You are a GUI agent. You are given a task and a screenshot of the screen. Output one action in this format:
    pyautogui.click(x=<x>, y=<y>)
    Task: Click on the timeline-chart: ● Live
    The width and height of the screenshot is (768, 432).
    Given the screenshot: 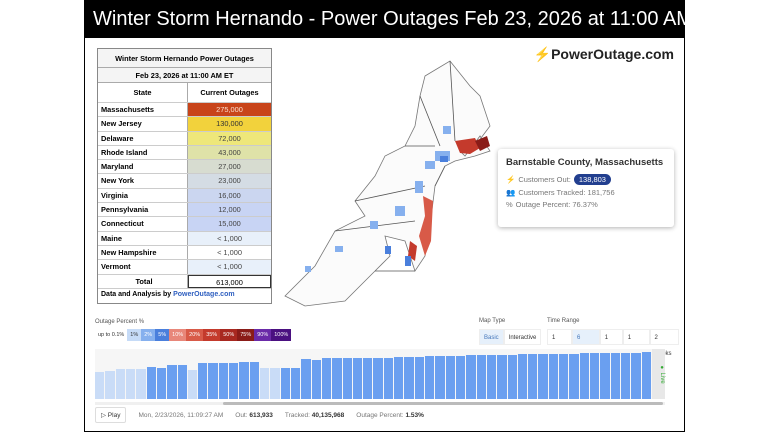 What is the action you would take?
    pyautogui.click(x=380, y=374)
    